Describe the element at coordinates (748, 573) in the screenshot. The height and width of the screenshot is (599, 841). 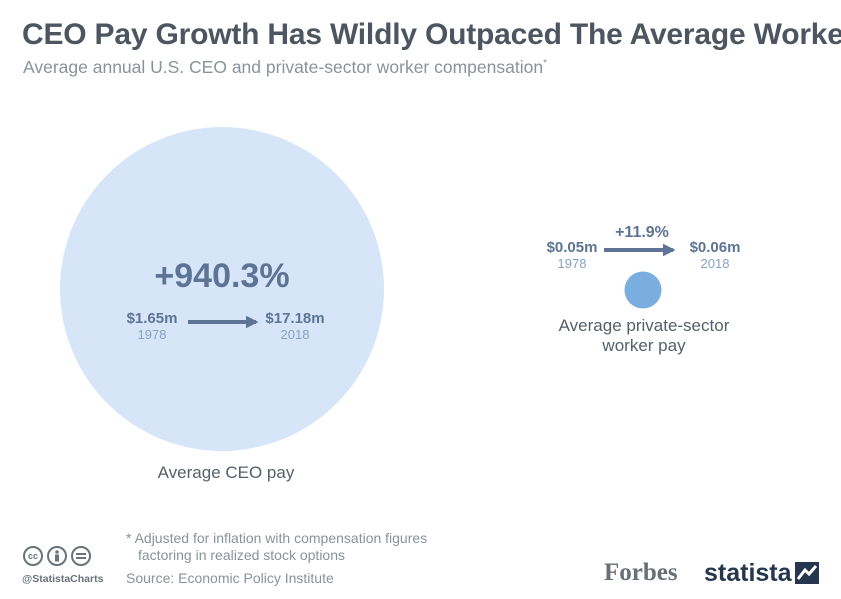
I see `statista-logo-text: statista` at that location.